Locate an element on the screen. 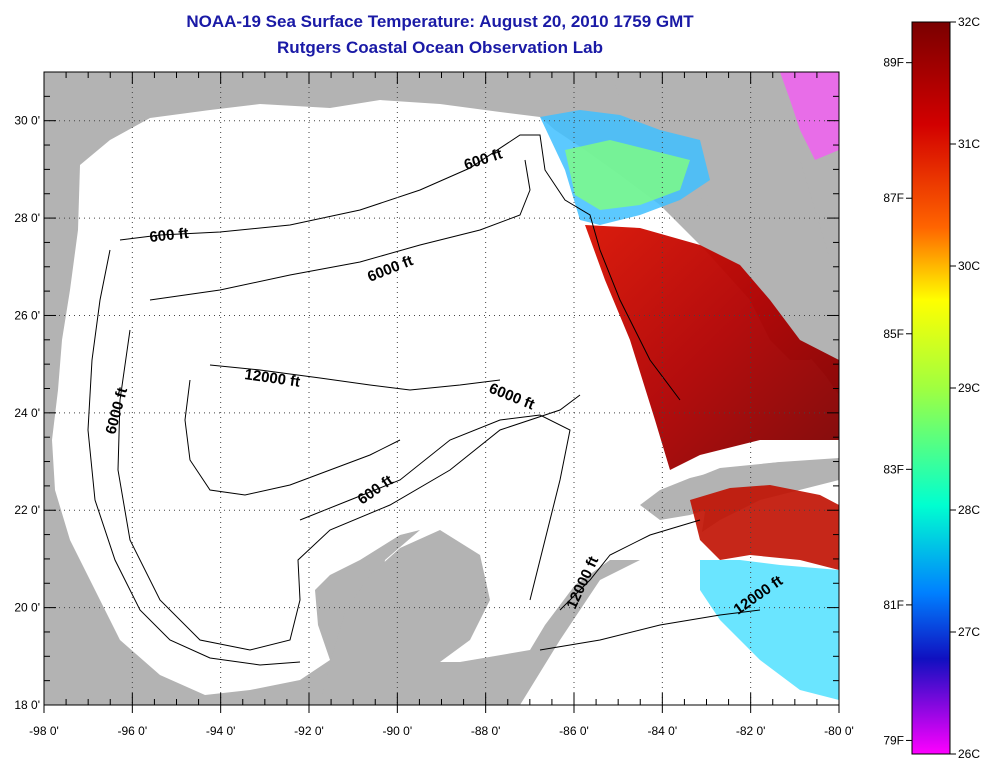 Image resolution: width=992 pixels, height=770 pixels. sst-caribbean-cool is located at coordinates (769, 630).